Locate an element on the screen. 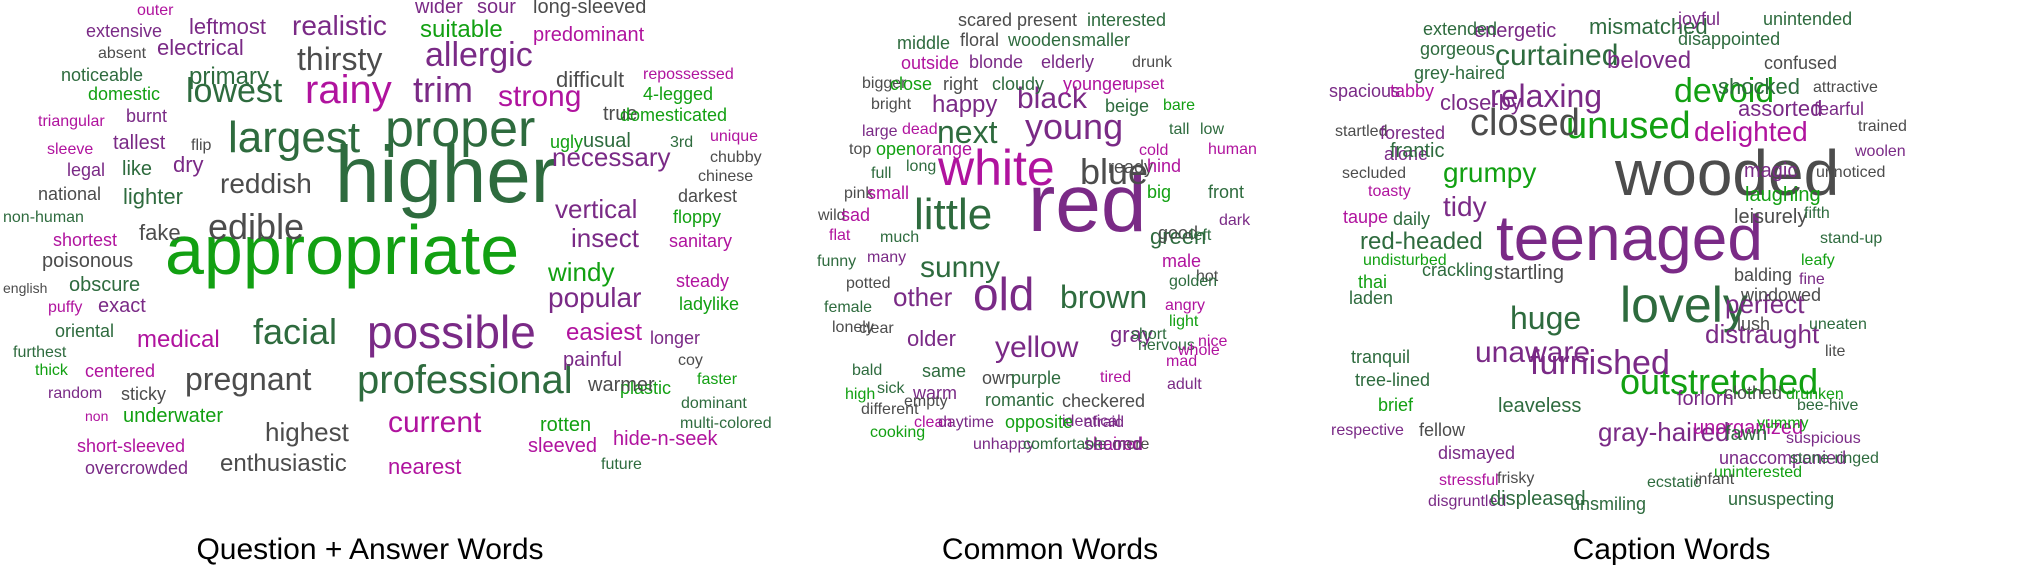  panel-caption: Caption Words is located at coordinates (1671, 549).